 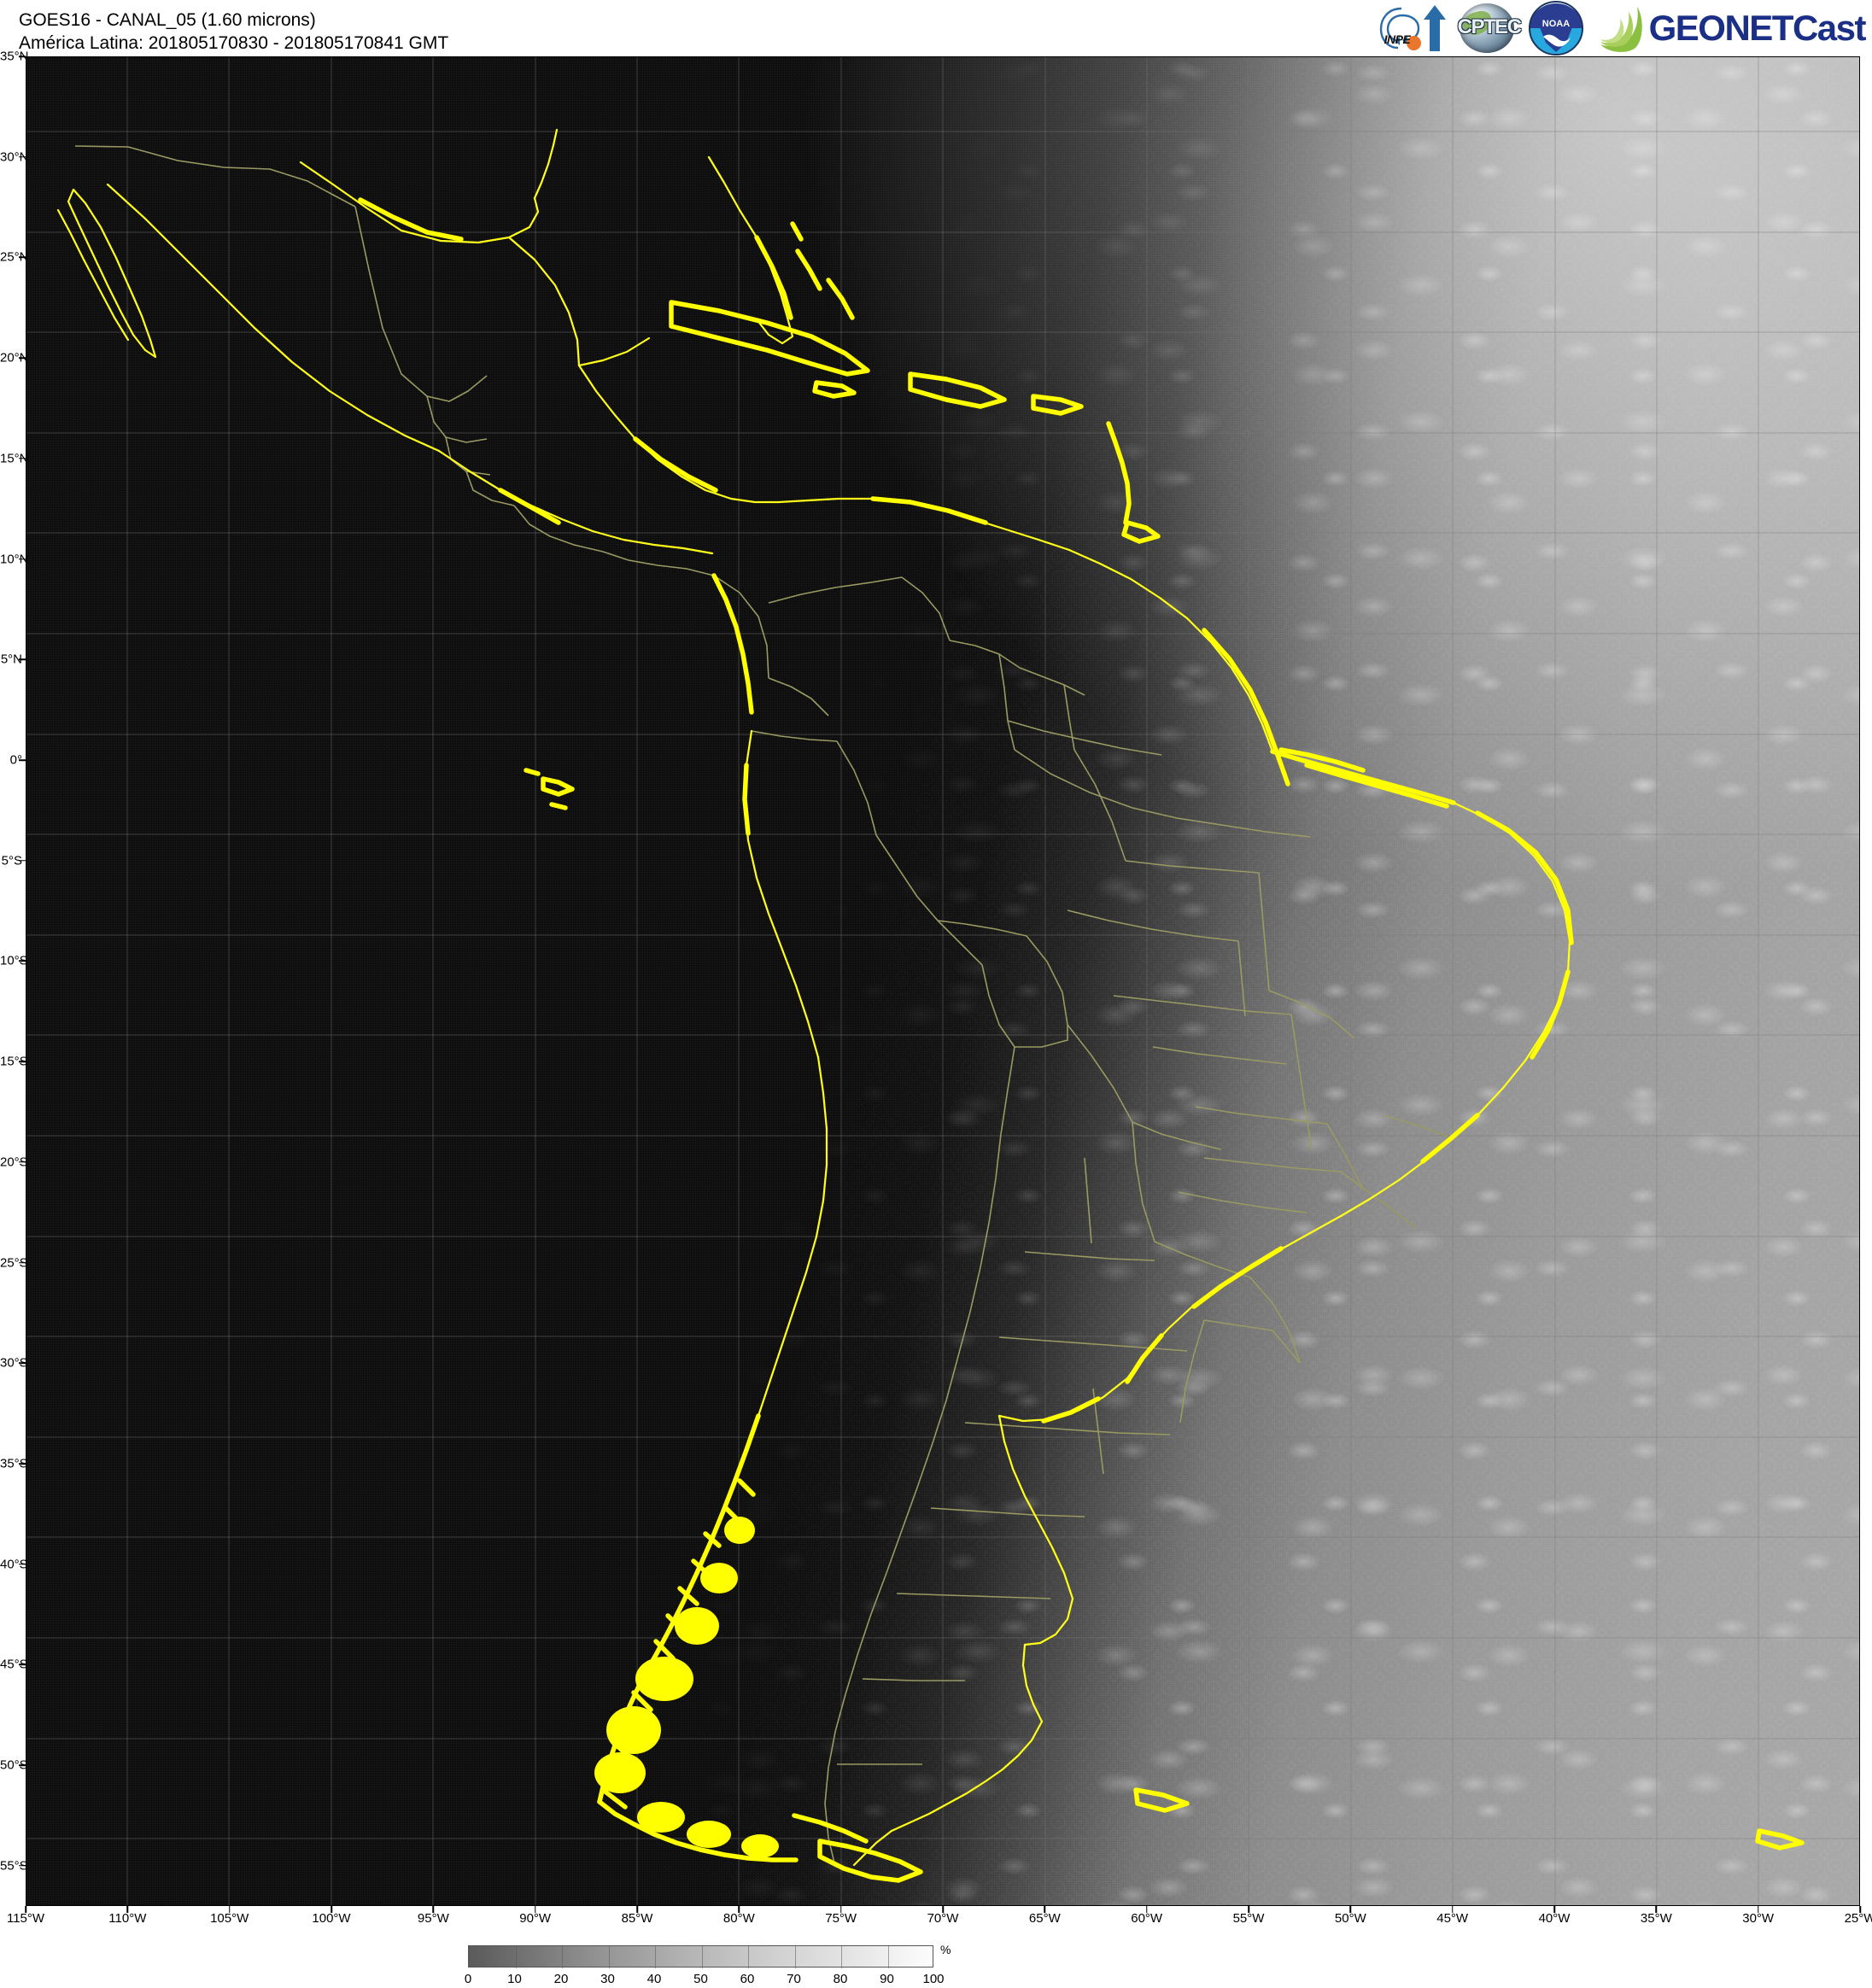 I want to click on lat-tick-label: 25°N, so click(x=14, y=257).